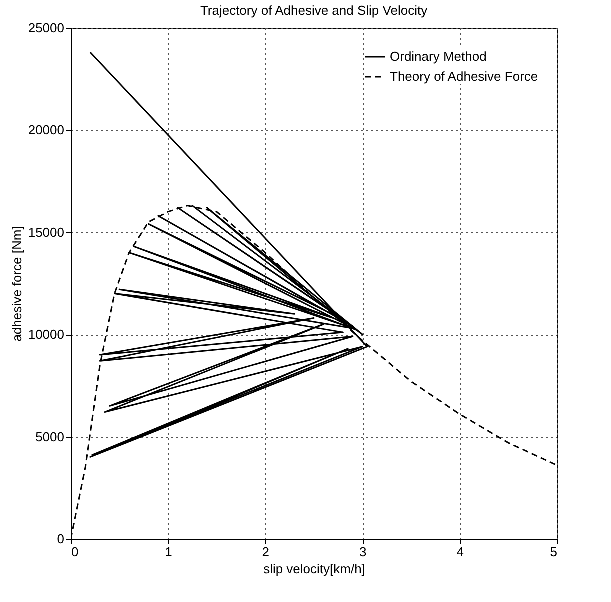 The height and width of the screenshot is (602, 611). Describe the element at coordinates (464, 76) in the screenshot. I see `legend-label: Theory of Adhesive Force` at that location.